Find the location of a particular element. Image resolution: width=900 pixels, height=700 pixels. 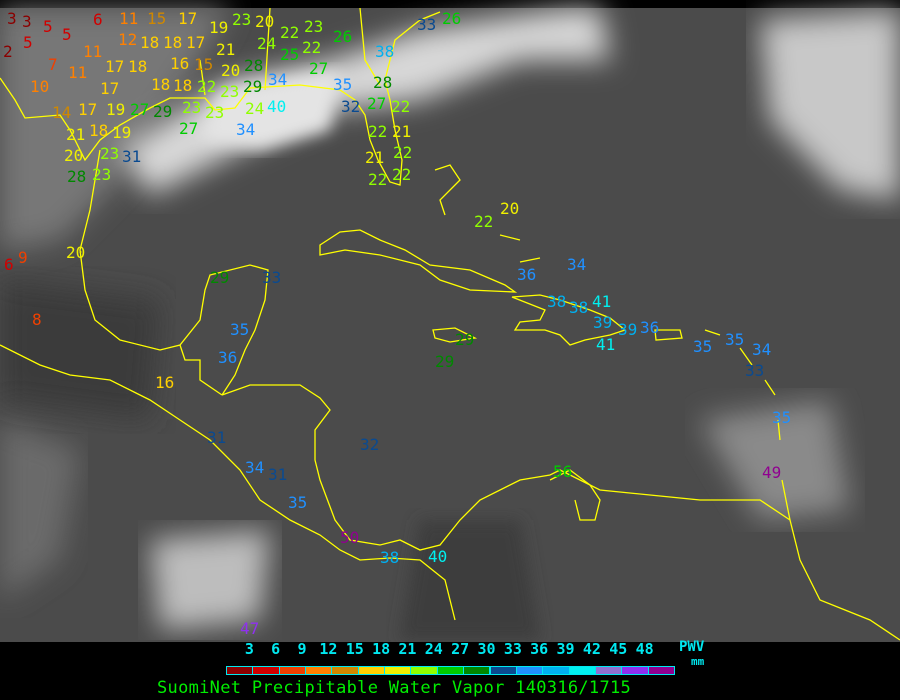

station-pwv-value: 28 is located at coordinates (253, 65).